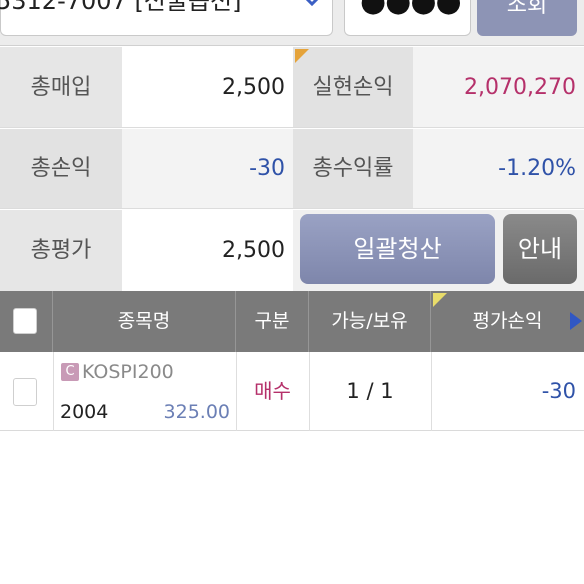 This screenshot has height=584, width=584. I want to click on row-checkbox, so click(25, 392).